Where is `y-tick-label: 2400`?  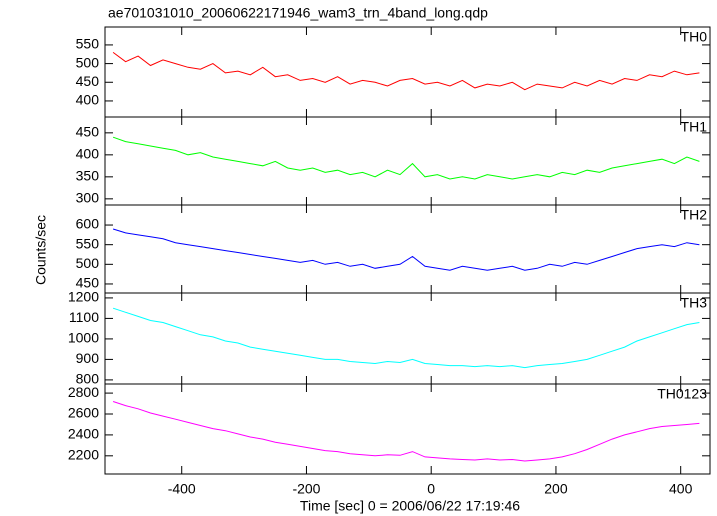 y-tick-label: 2400 is located at coordinates (83, 434).